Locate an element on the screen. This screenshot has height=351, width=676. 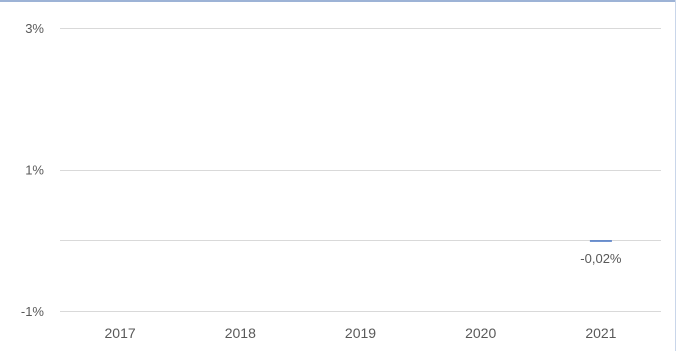
data-label: -0,02% is located at coordinates (601, 258).